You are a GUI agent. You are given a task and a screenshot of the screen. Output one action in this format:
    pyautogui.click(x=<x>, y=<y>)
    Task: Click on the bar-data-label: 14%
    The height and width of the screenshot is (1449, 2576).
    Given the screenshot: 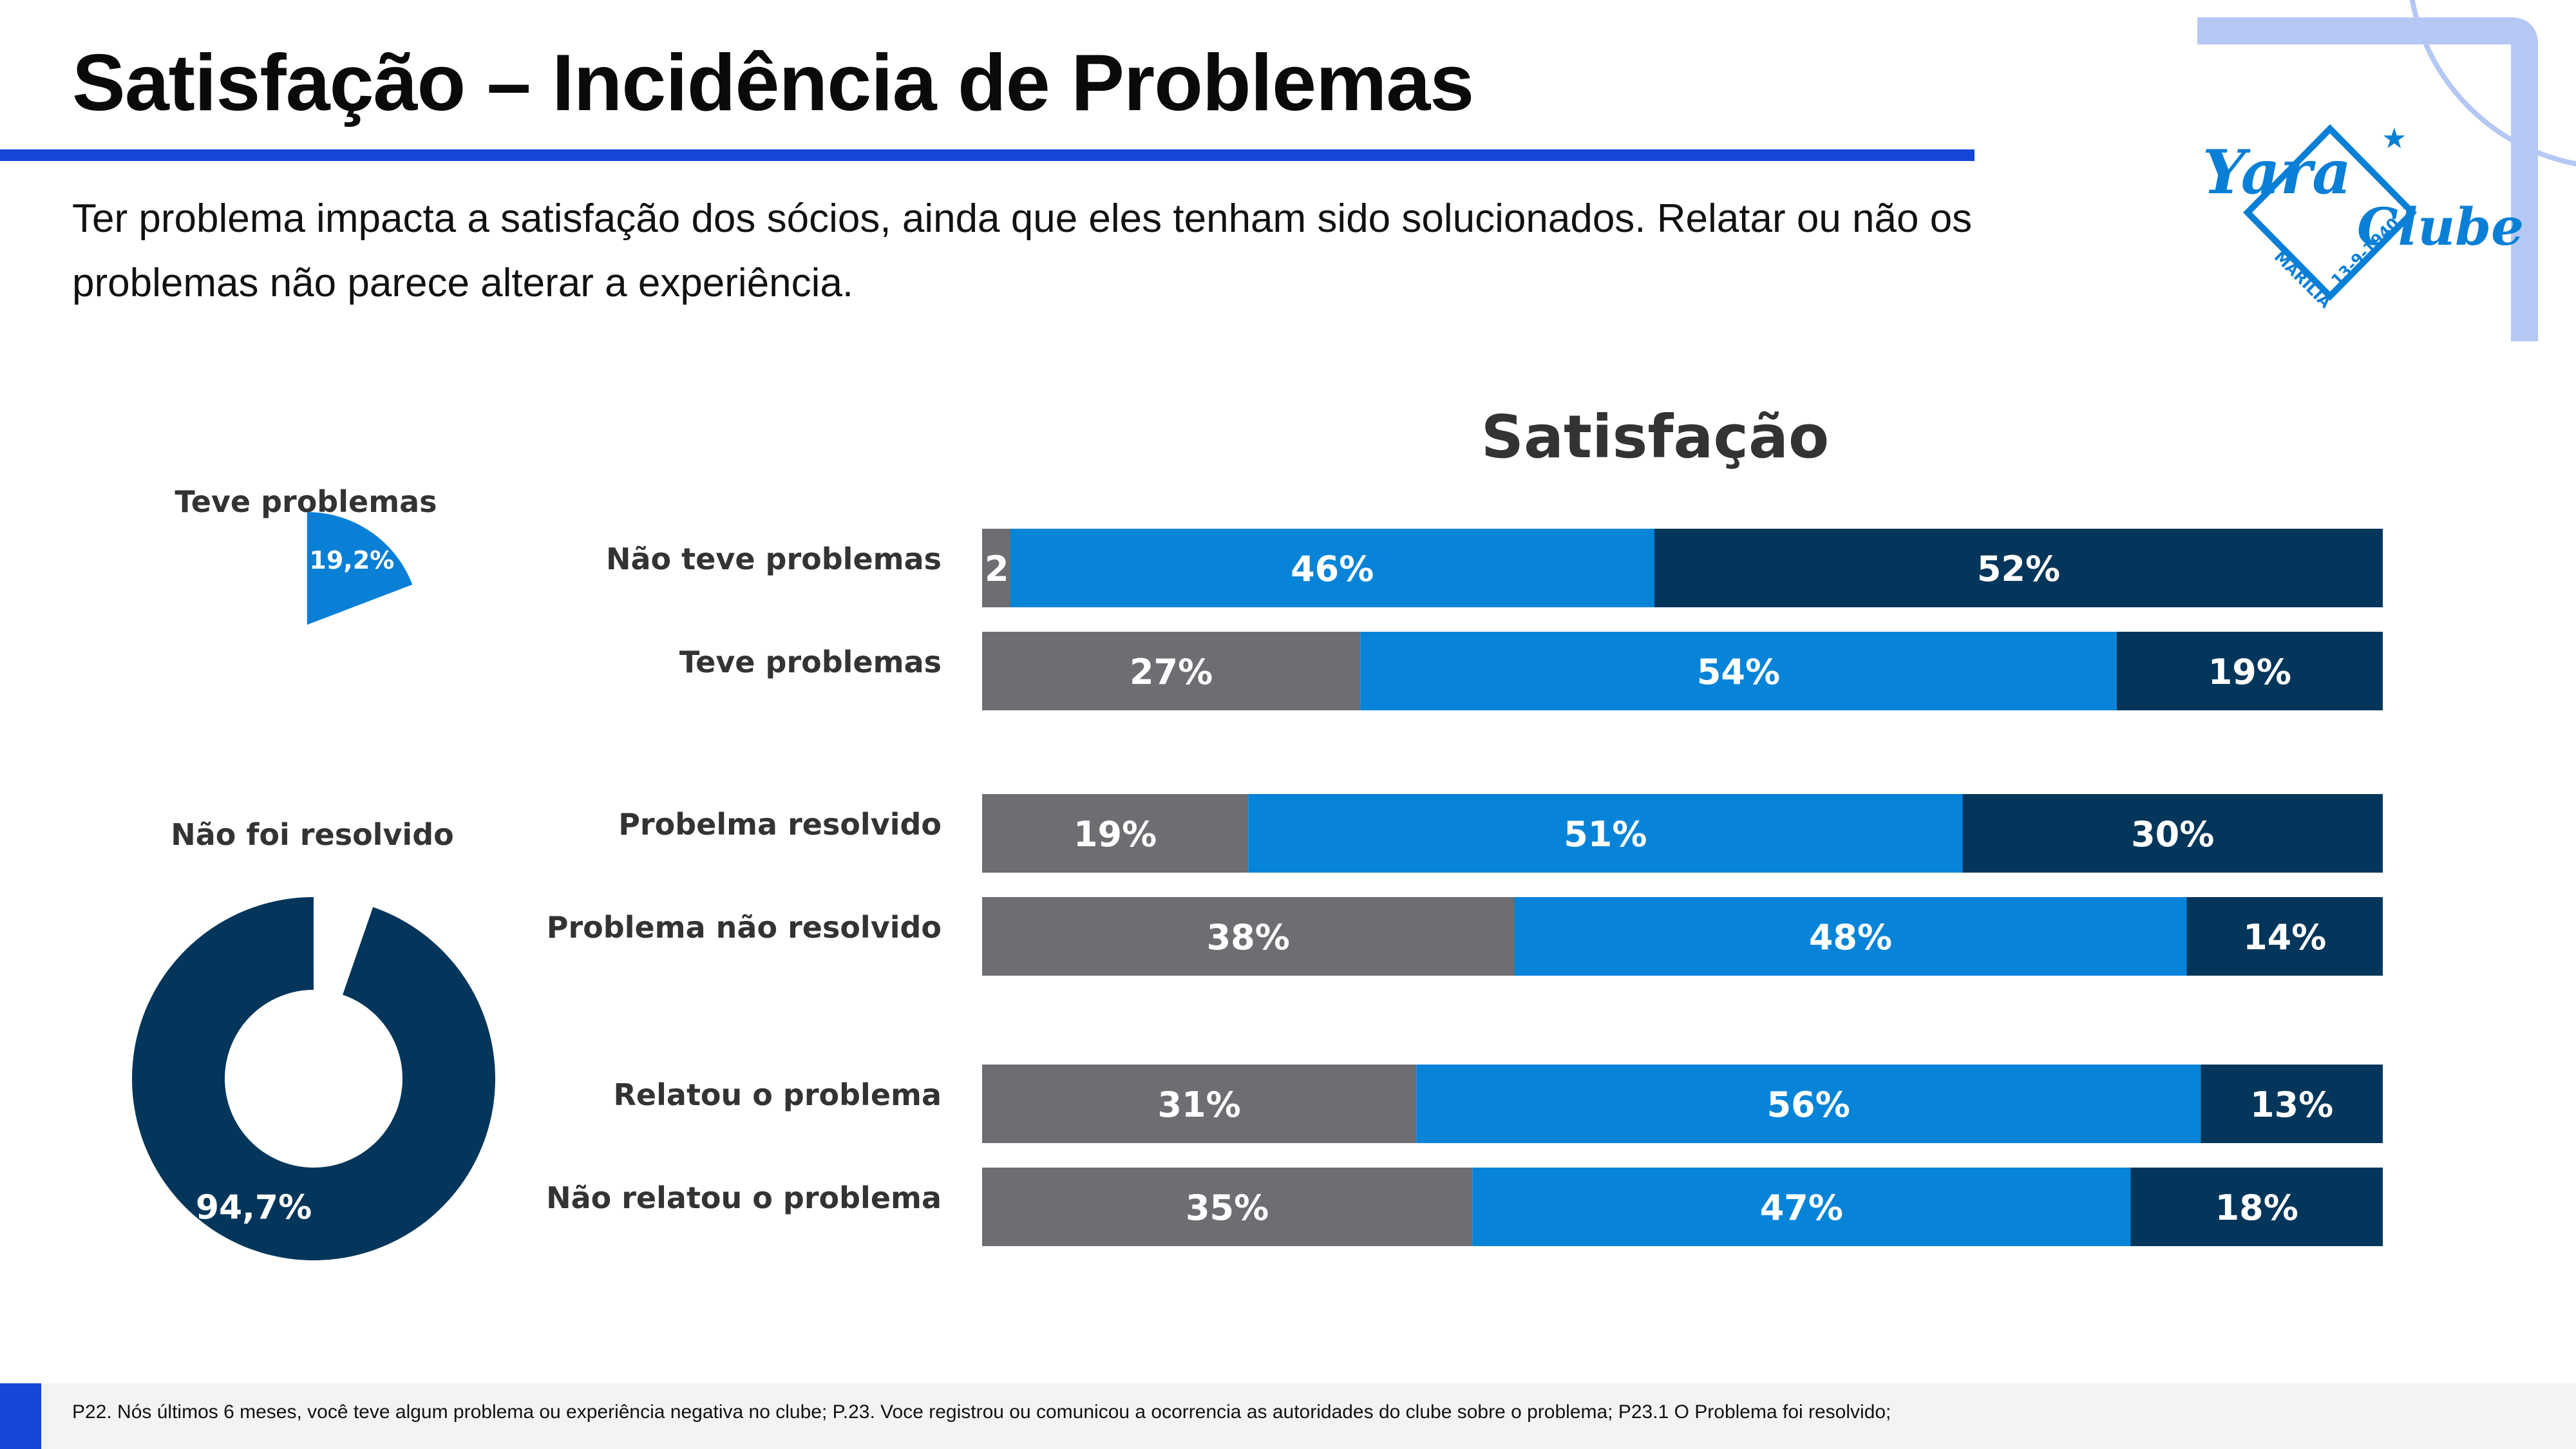 What is the action you would take?
    pyautogui.click(x=2284, y=938)
    